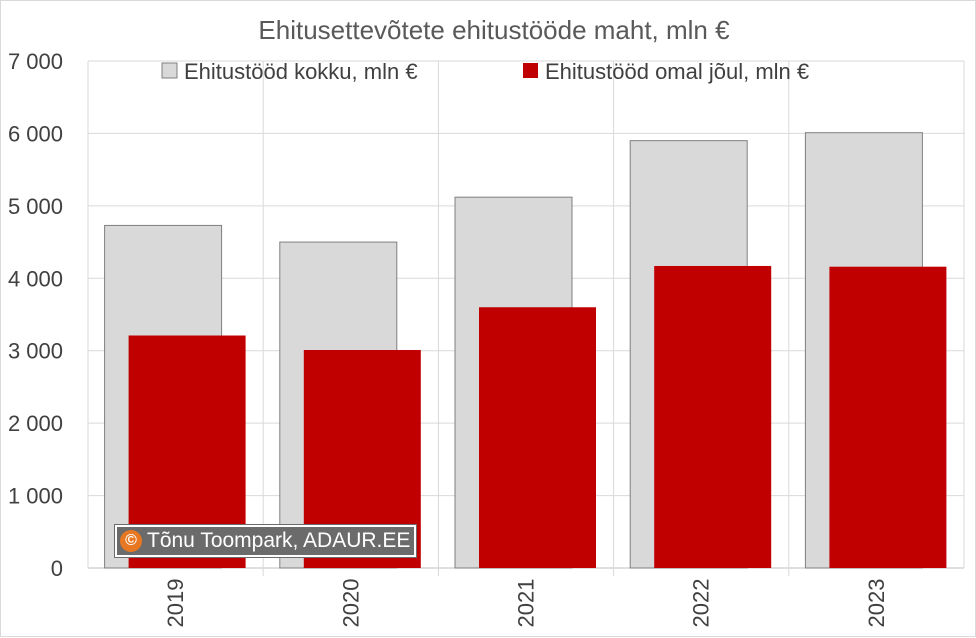 Image resolution: width=976 pixels, height=638 pixels. I want to click on y-tick-label: 1 000, so click(35, 496).